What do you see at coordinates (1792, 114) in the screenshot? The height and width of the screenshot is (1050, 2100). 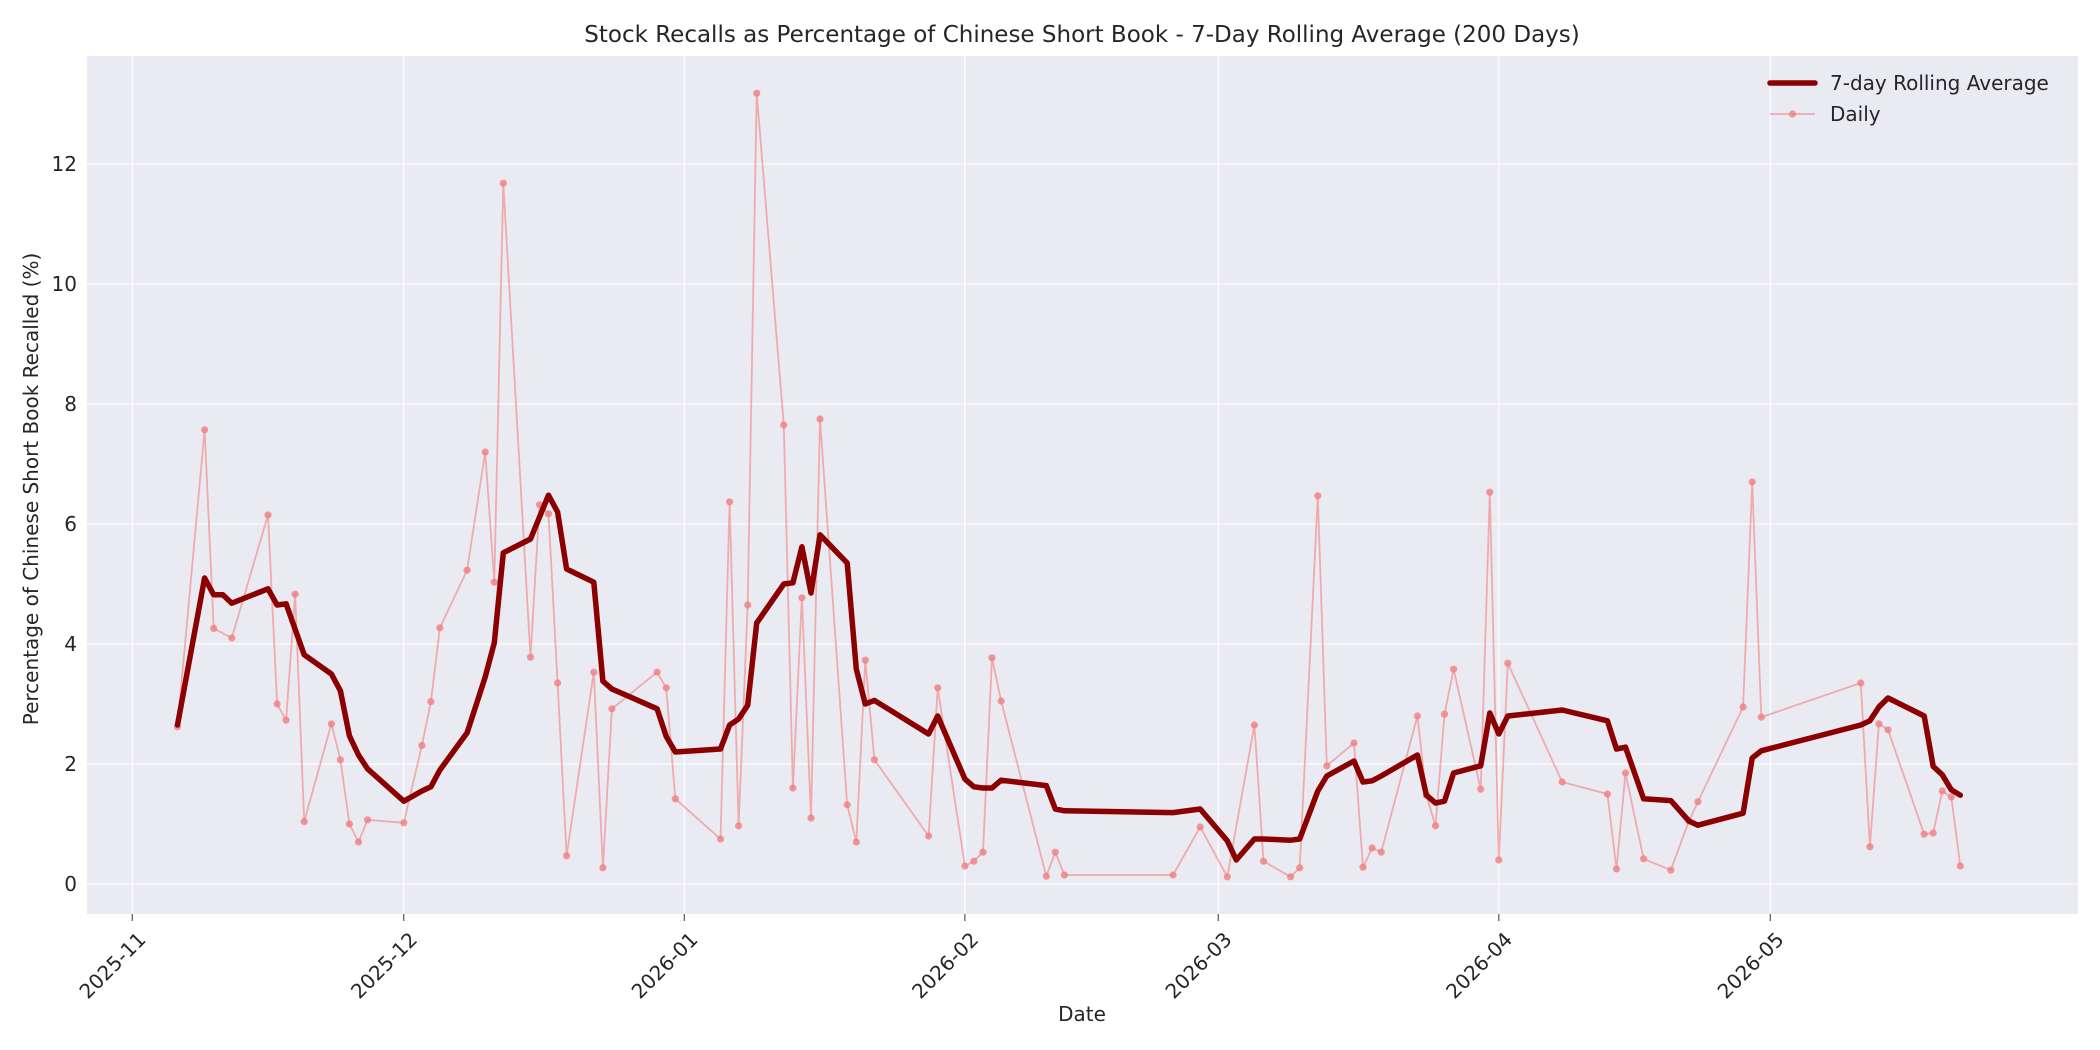 I see `legend-marker-daily` at bounding box center [1792, 114].